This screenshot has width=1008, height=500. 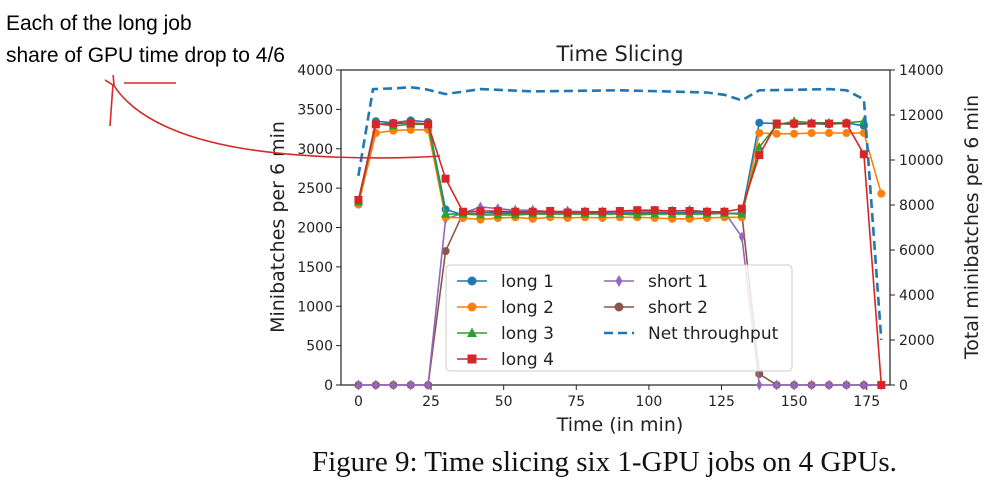 What do you see at coordinates (678, 282) in the screenshot?
I see `legend-label: short 1` at bounding box center [678, 282].